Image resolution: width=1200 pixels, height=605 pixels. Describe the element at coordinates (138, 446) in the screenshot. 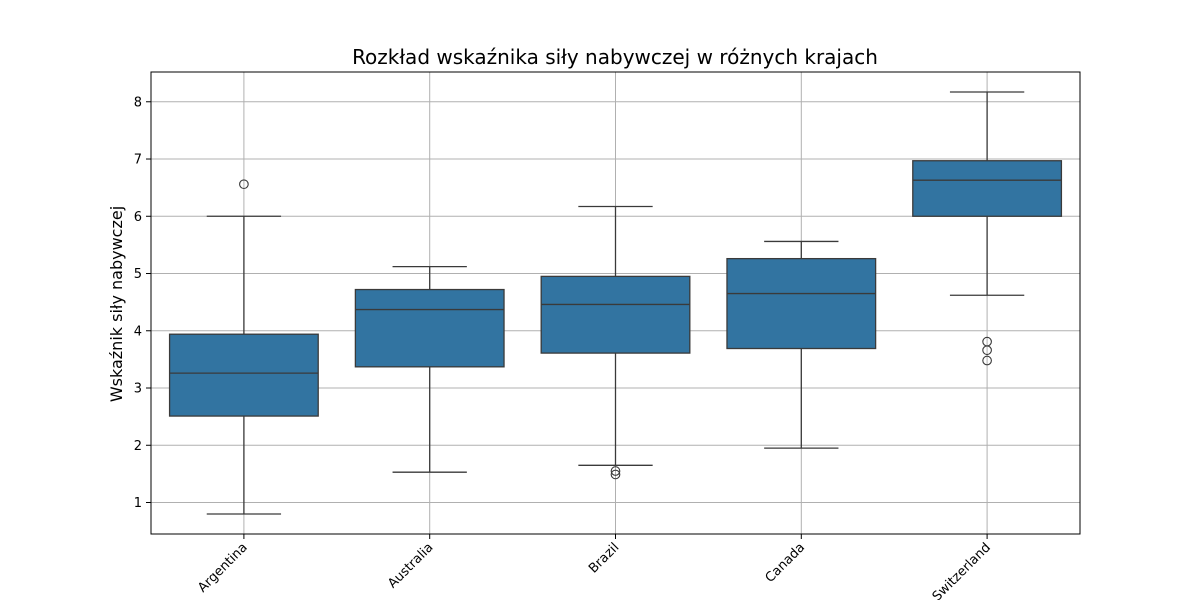

I see `y-tick-label: 2` at that location.